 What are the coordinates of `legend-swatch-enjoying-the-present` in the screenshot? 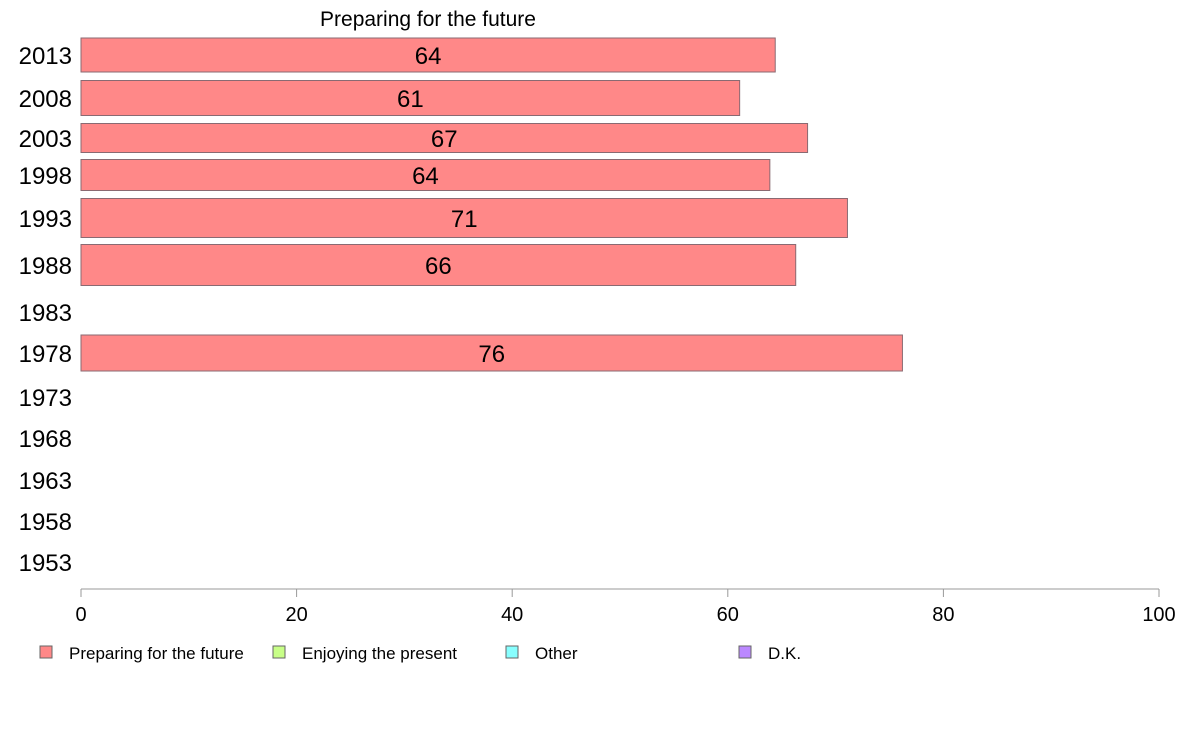 It's located at (279, 652).